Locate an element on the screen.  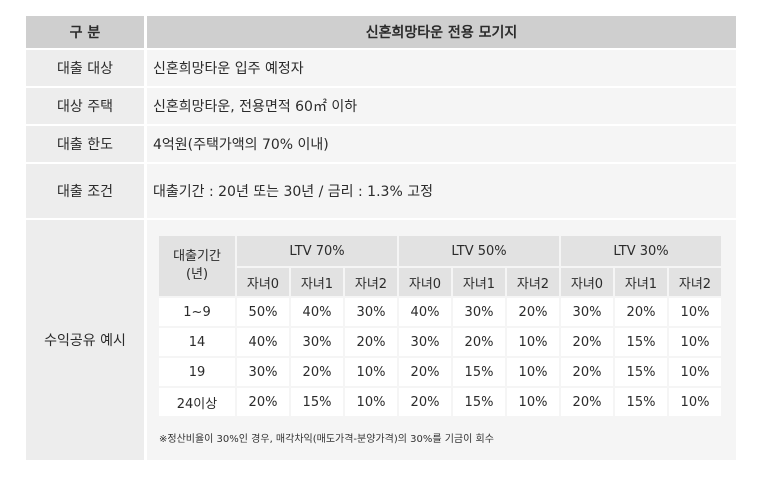
row-value: 신혼희망타운 입주 예정자 is located at coordinates (441, 69).